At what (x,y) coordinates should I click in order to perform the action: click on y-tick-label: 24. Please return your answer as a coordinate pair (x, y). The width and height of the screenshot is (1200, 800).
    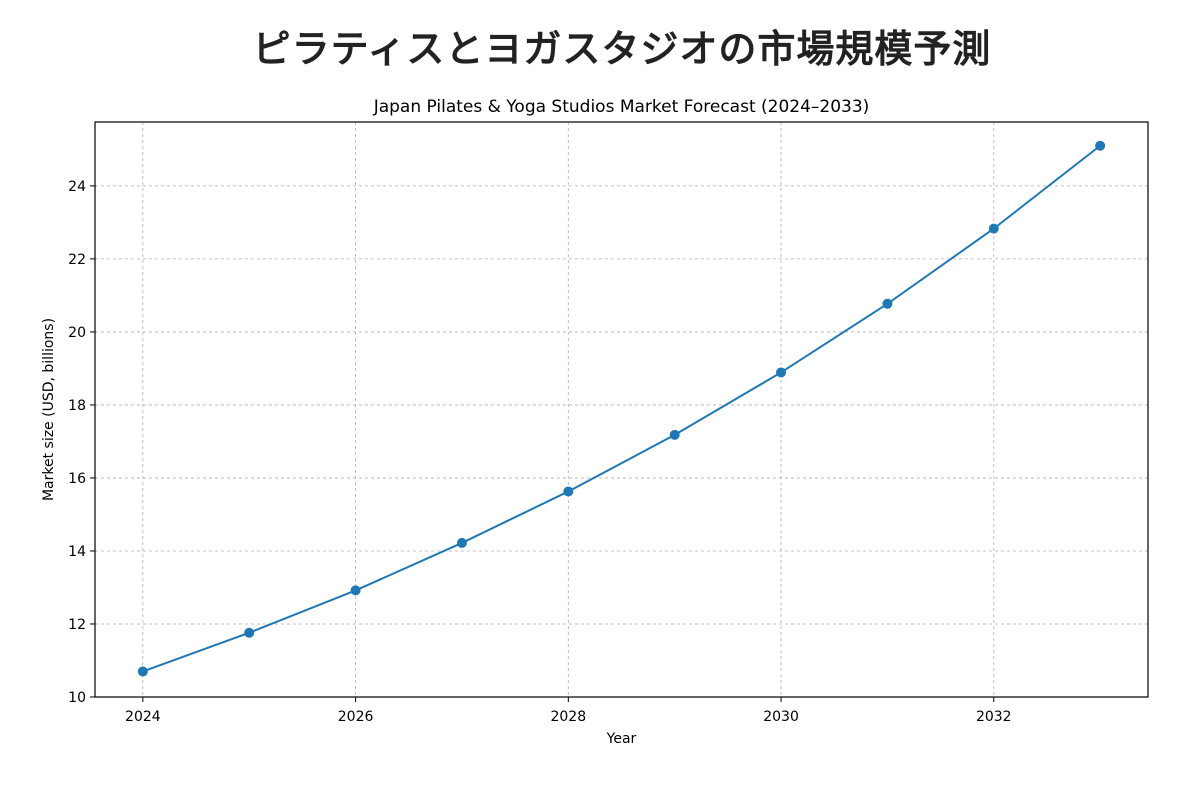
    Looking at the image, I should click on (77, 187).